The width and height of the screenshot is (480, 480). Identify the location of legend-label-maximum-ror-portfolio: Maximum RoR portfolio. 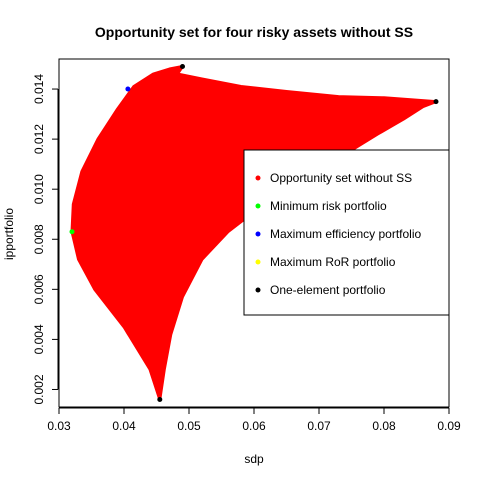
(333, 262).